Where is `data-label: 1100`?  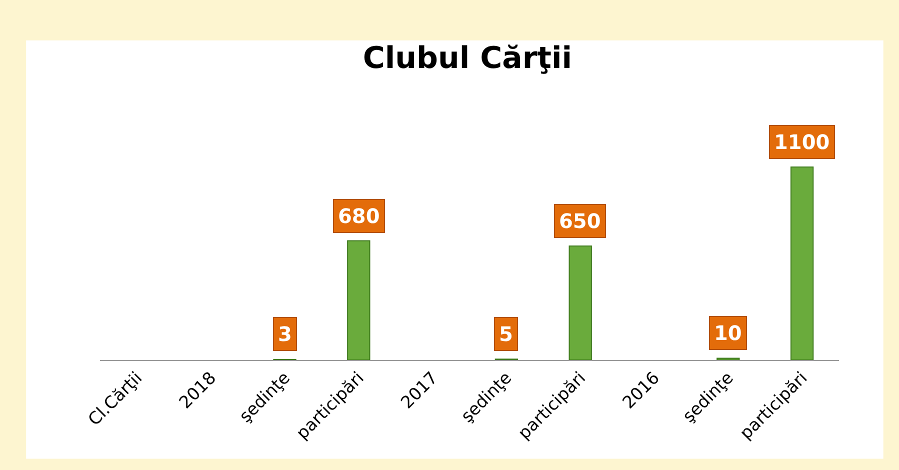
data-label: 1100 is located at coordinates (802, 142).